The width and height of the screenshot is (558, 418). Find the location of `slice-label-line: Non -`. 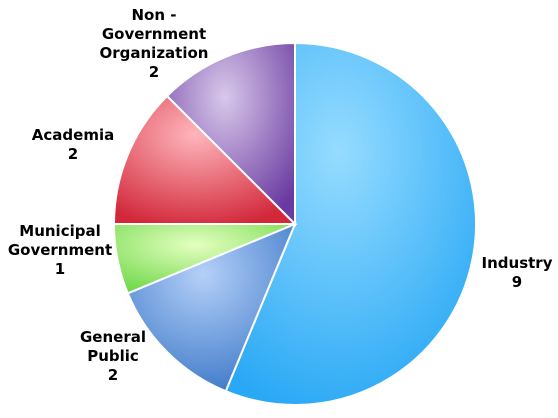

slice-label-line: Non - is located at coordinates (154, 15).